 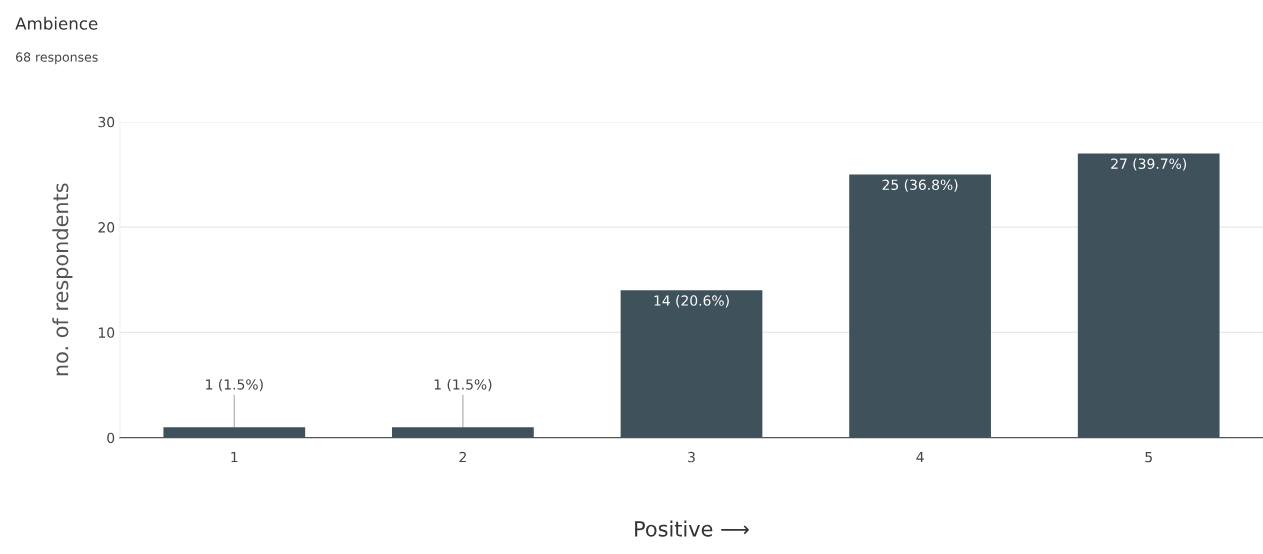 What do you see at coordinates (56, 23) in the screenshot?
I see `chart-title: Ambience` at bounding box center [56, 23].